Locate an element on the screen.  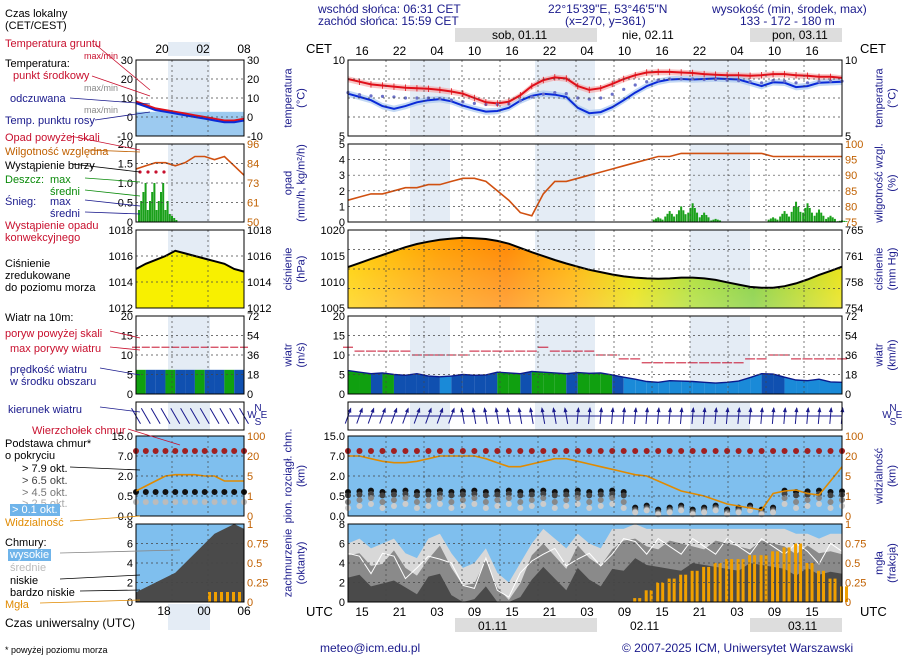
small-precip-left-tick: 0 is located at coordinates (130, 223).